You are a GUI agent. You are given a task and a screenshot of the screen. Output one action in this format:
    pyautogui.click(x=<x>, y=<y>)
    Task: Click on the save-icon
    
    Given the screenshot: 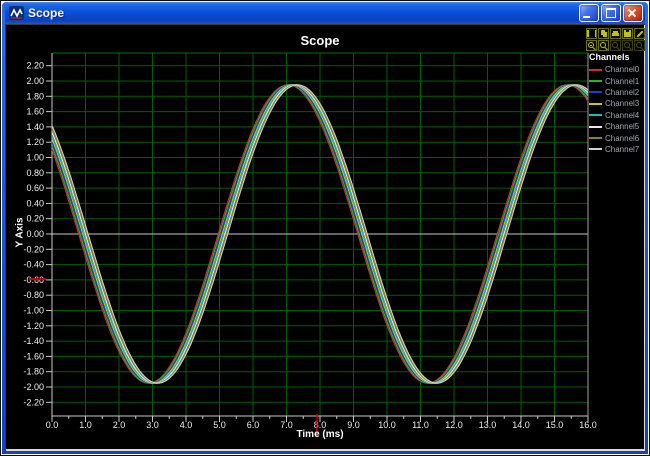 What is the action you would take?
    pyautogui.click(x=627, y=33)
    